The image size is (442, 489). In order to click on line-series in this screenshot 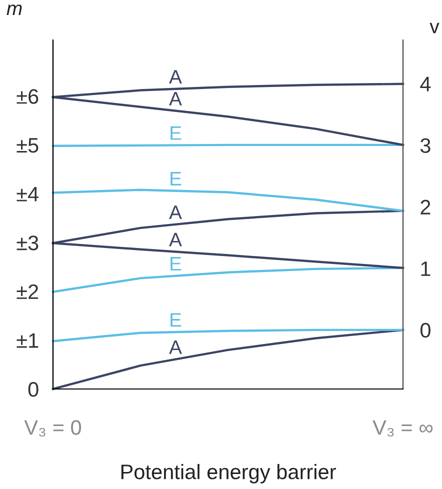, I will do `click(228, 335)`.